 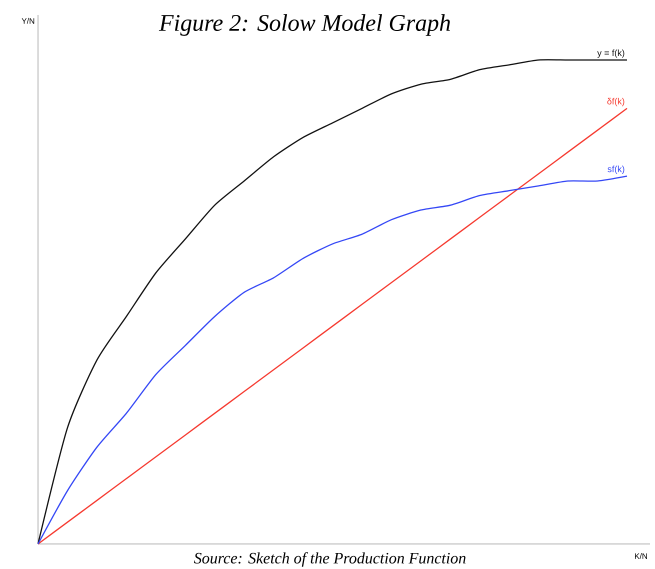 I want to click on series-label: sf(k), so click(x=616, y=170).